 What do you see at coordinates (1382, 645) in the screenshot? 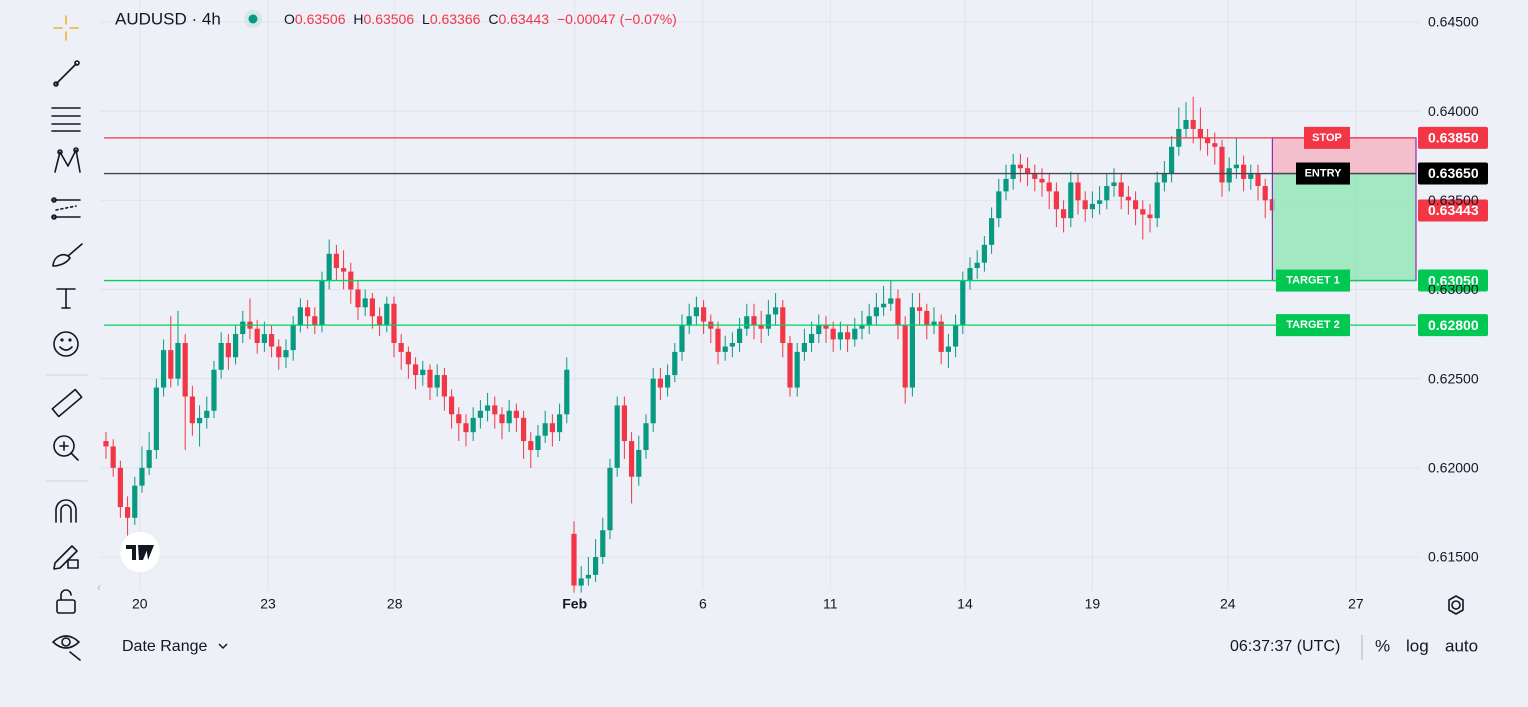
I see `percent-toggle: %` at bounding box center [1382, 645].